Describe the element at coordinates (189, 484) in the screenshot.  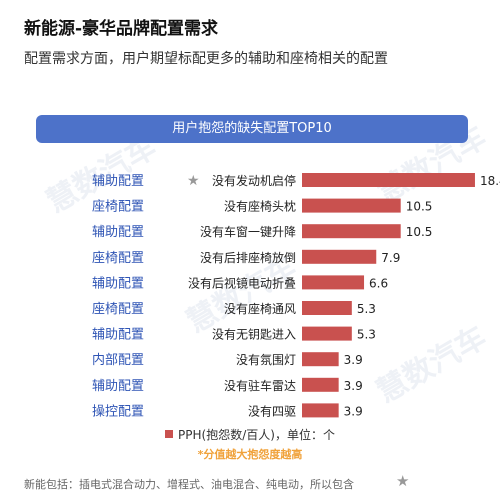
I see `footer-text: 新能包括：插电式混合动力、增程式、油电混合、纯电动，所以包含` at that location.